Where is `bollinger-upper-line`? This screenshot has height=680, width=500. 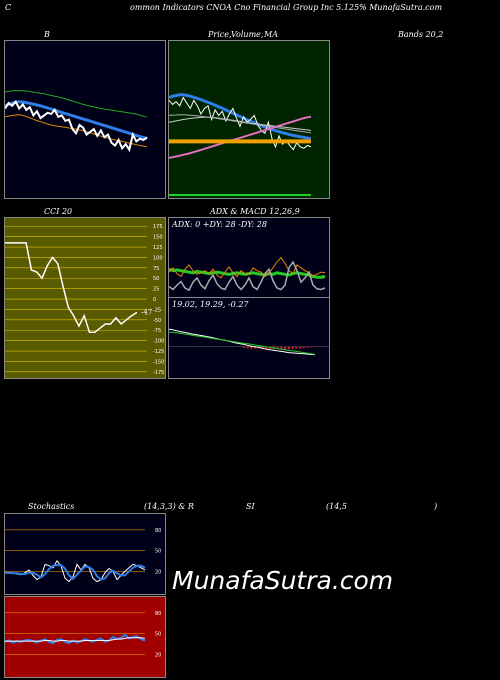
bollinger-upper-line is located at coordinates (76, 103).